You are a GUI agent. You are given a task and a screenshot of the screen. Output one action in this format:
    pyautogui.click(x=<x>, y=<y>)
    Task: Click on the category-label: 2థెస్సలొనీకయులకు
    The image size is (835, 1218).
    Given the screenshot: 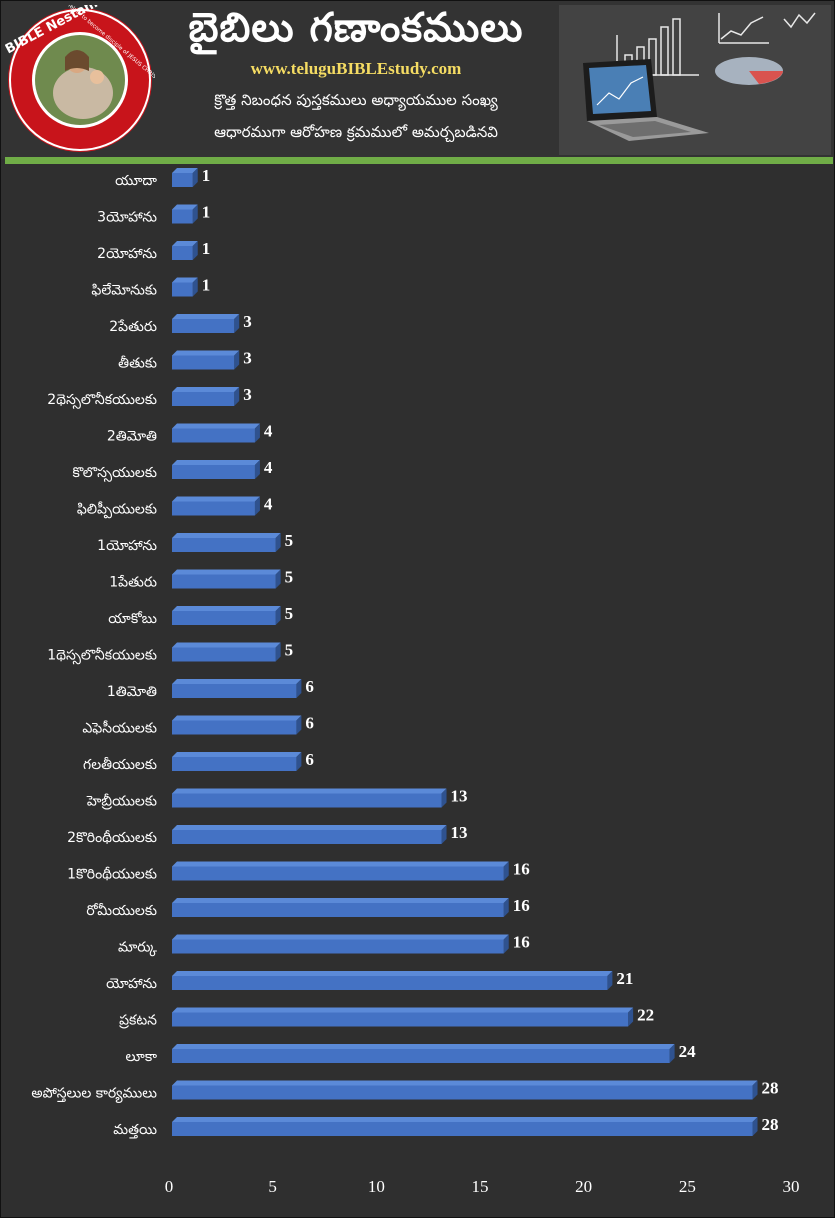 What is the action you would take?
    pyautogui.click(x=102, y=400)
    